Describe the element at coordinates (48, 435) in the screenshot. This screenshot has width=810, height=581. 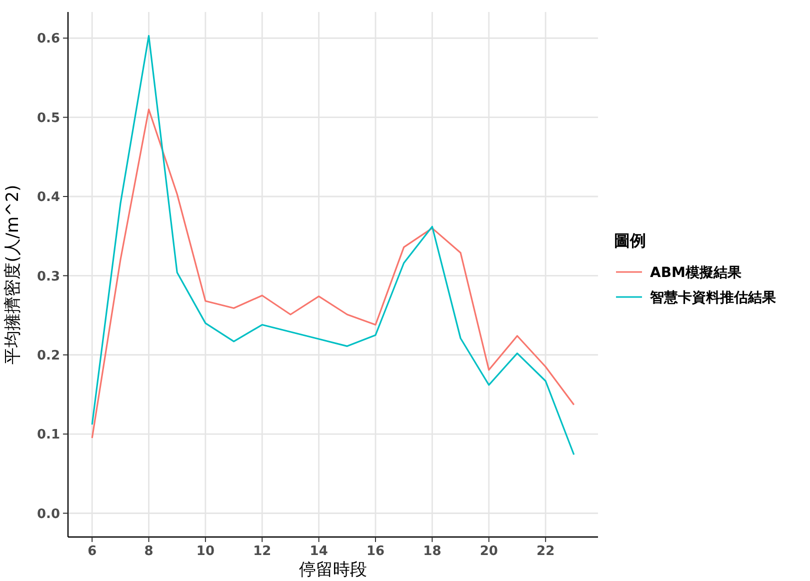
I see `y-tick-label: 0.1` at that location.